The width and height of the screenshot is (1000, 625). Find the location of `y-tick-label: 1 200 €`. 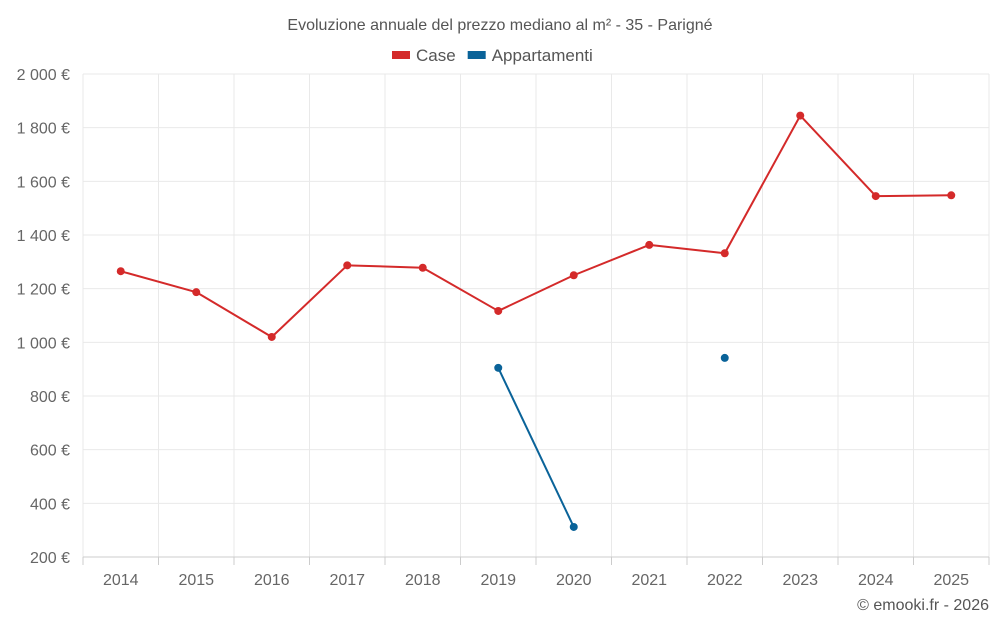

y-tick-label: 1 200 € is located at coordinates (43, 290).